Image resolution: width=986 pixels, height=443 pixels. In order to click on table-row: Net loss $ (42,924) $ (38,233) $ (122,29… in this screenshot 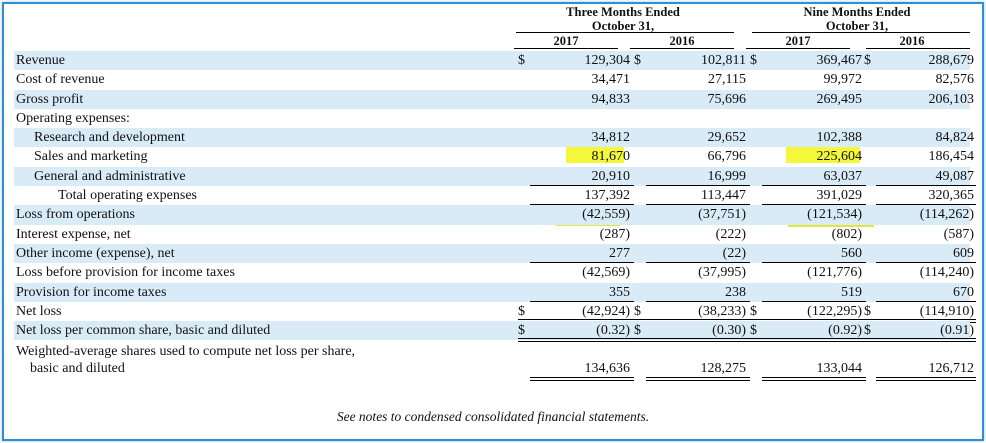, I will do `click(495, 312)`.